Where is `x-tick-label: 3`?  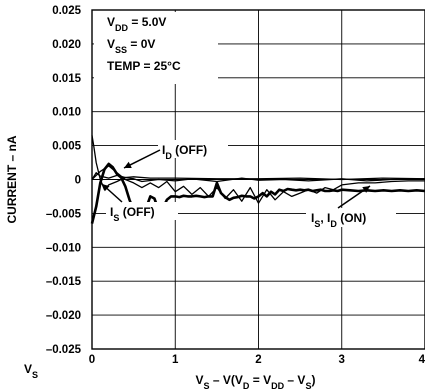 x-tick-label: 3 is located at coordinates (342, 360).